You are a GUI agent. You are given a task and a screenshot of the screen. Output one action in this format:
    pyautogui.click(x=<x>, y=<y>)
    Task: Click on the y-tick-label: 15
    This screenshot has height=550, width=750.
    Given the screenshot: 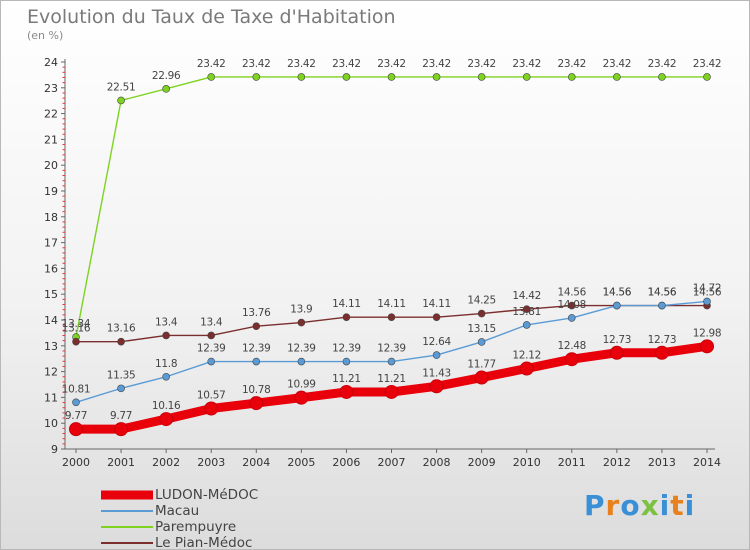 What is the action you would take?
    pyautogui.click(x=51, y=294)
    